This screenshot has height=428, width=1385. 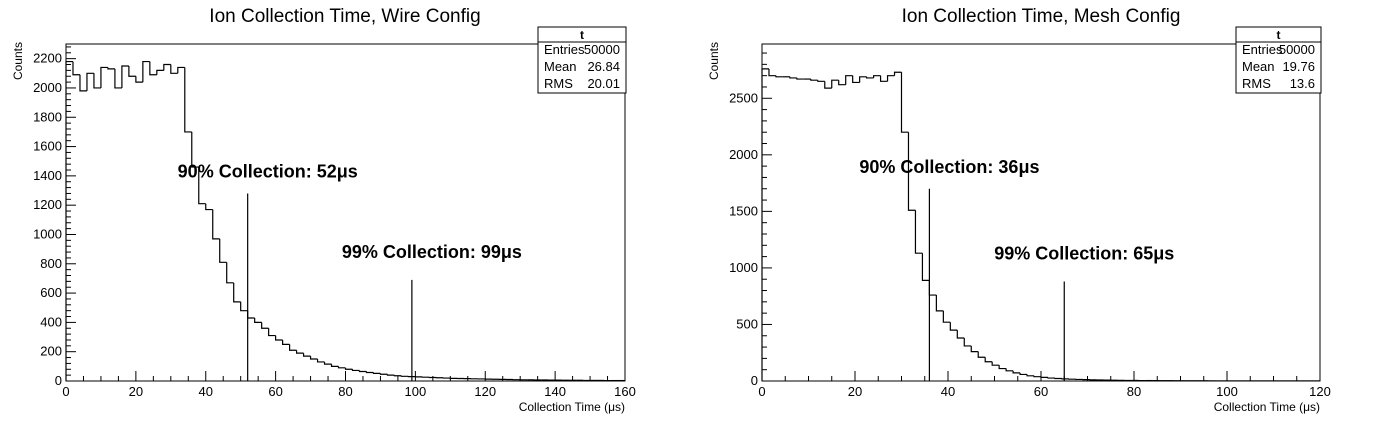 What do you see at coordinates (855, 391) in the screenshot?
I see `x-tick-label: 20` at bounding box center [855, 391].